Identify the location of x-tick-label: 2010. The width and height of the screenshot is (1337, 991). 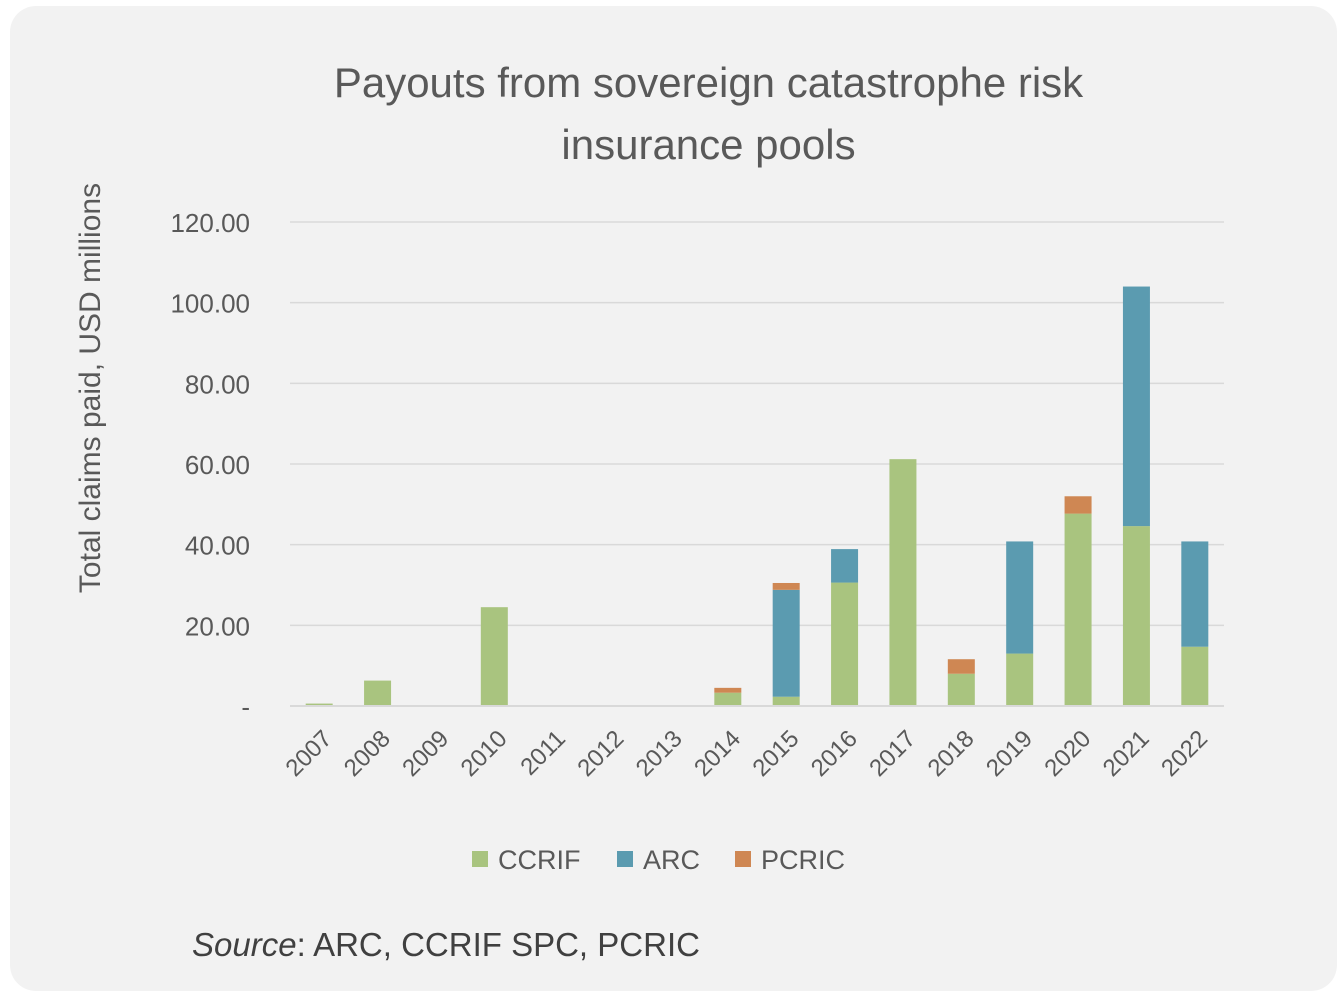
(484, 753).